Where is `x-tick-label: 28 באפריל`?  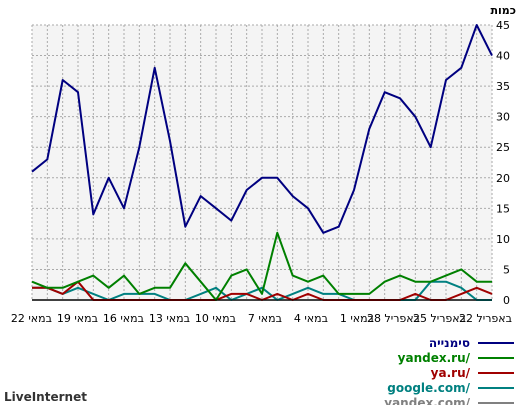 x-tick-label: 28 באפריל is located at coordinates (393, 318).